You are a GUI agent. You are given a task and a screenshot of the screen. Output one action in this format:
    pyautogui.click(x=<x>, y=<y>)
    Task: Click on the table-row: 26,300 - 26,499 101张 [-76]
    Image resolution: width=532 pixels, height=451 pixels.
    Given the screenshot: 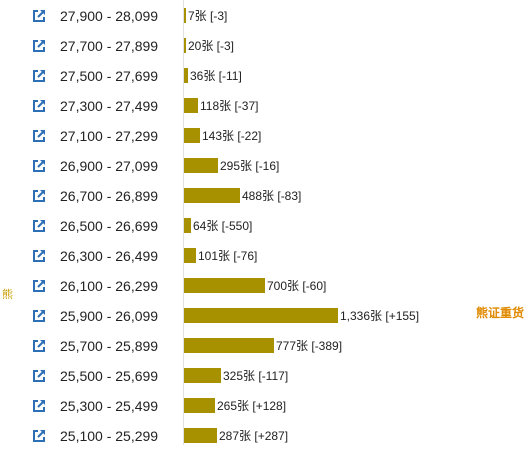 What is the action you would take?
    pyautogui.click(x=266, y=256)
    